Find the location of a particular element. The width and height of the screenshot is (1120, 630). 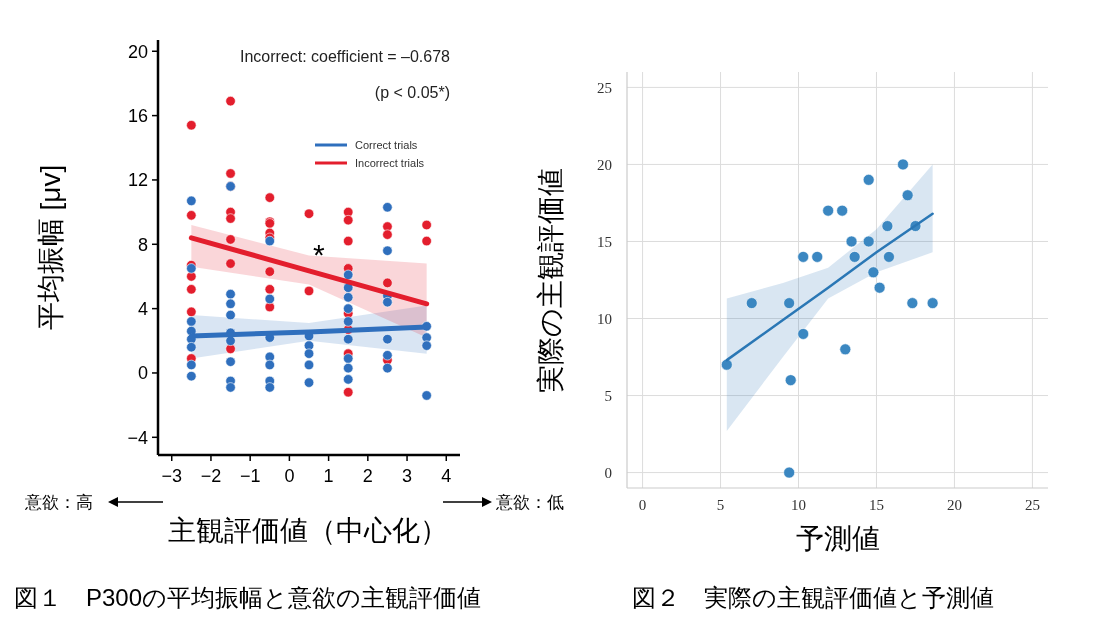

x-tick-label: 20 is located at coordinates (954, 505).